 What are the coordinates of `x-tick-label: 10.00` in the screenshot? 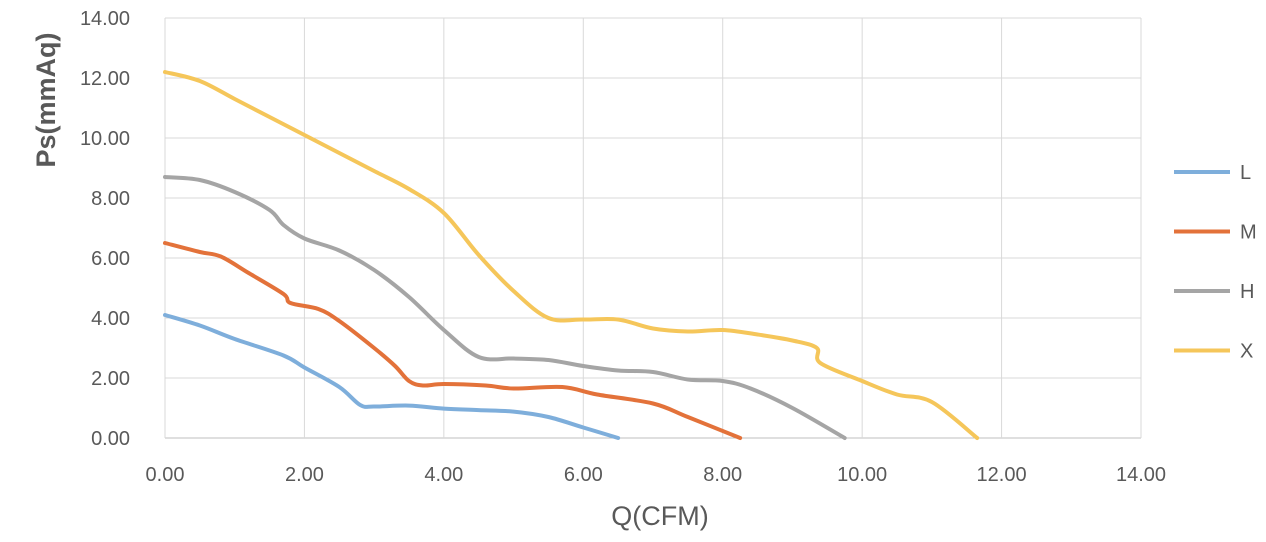 It's located at (862, 475).